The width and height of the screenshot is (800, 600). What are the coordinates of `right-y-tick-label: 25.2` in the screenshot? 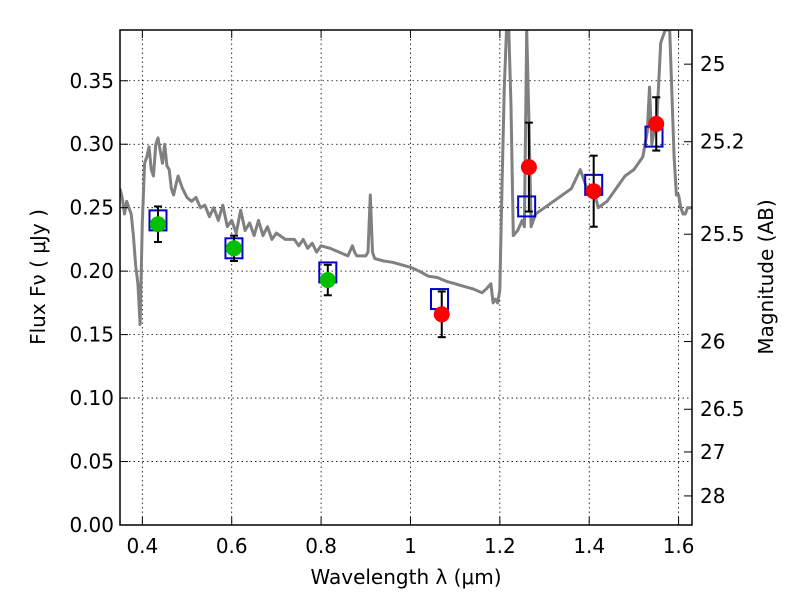 It's located at (722, 142).